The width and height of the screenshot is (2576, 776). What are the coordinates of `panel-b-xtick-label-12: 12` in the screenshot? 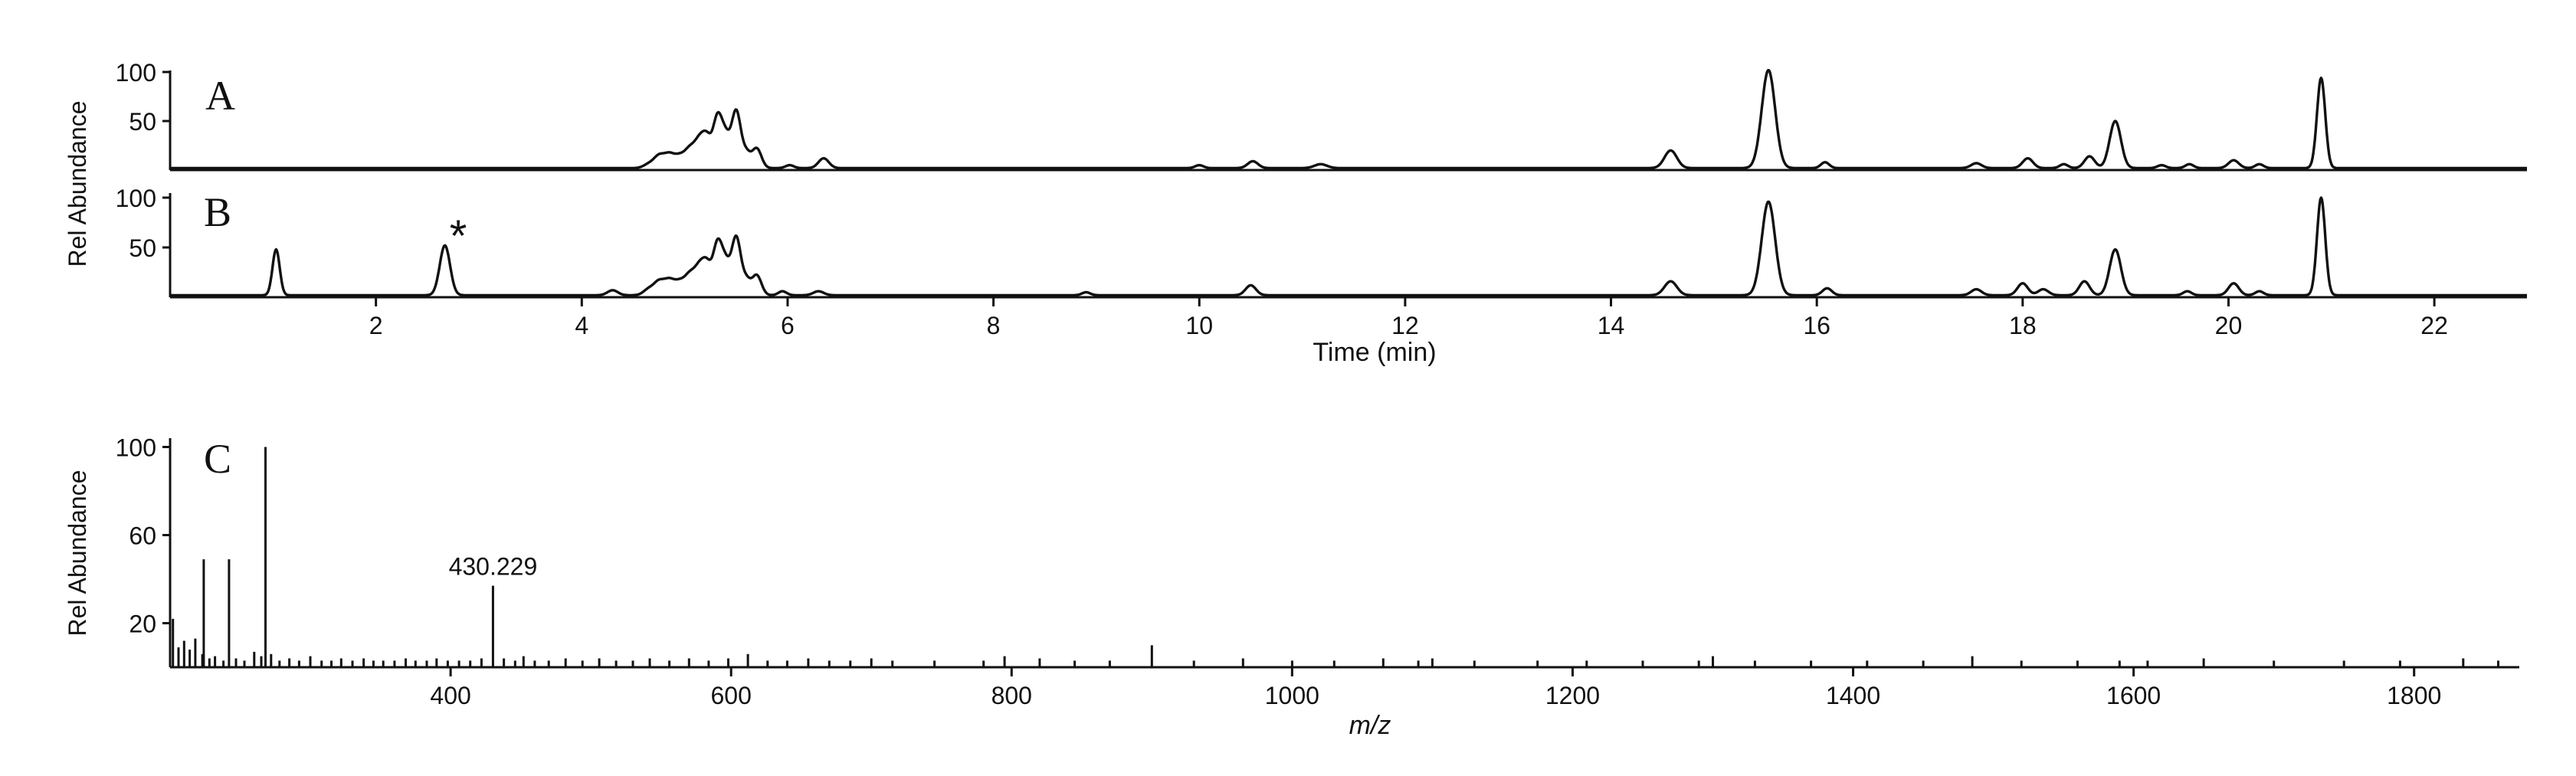 It's located at (1405, 325).